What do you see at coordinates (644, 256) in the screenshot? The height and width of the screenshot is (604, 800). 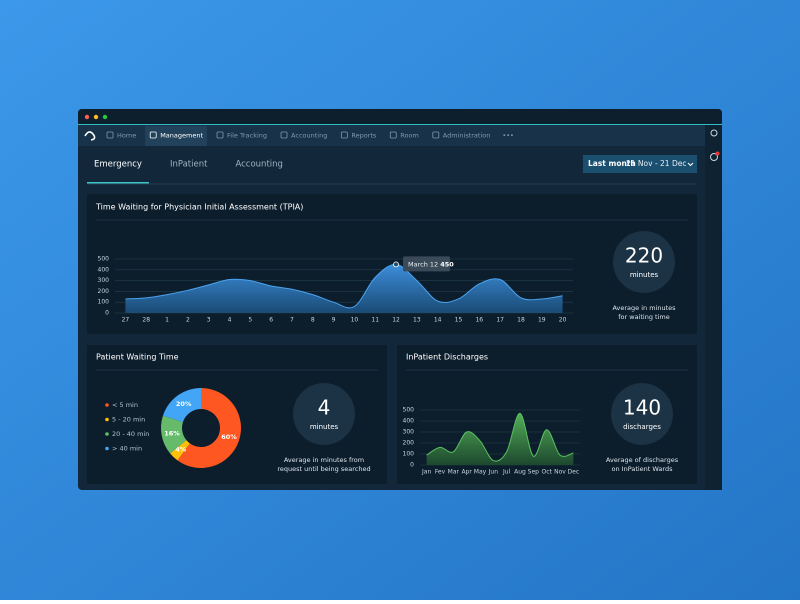 I see `stat-value: 220` at bounding box center [644, 256].